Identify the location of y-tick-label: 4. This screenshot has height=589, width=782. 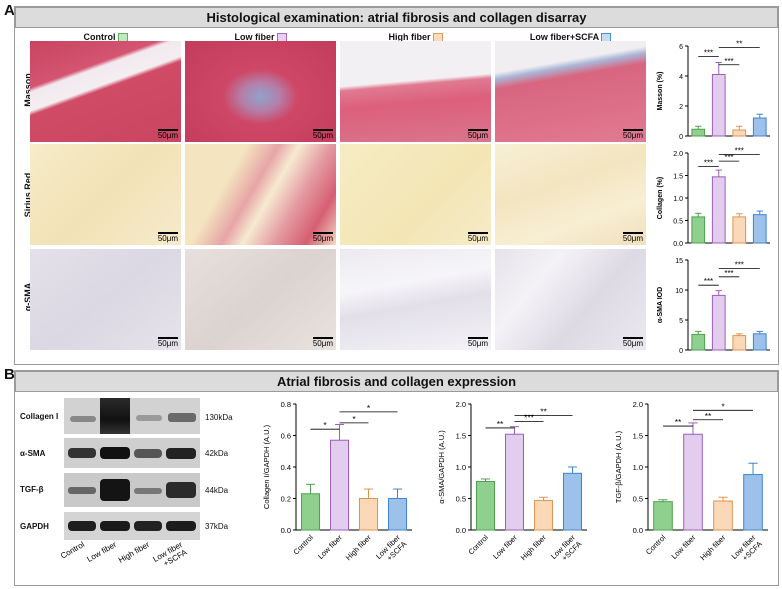
(681, 77).